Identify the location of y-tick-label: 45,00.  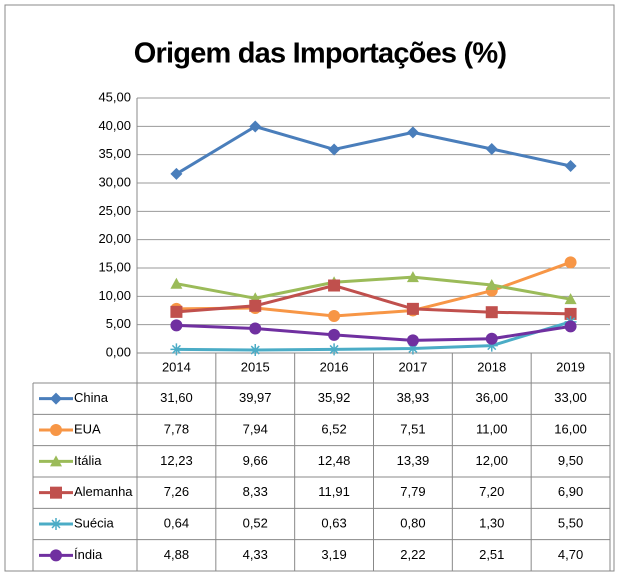
(114, 96).